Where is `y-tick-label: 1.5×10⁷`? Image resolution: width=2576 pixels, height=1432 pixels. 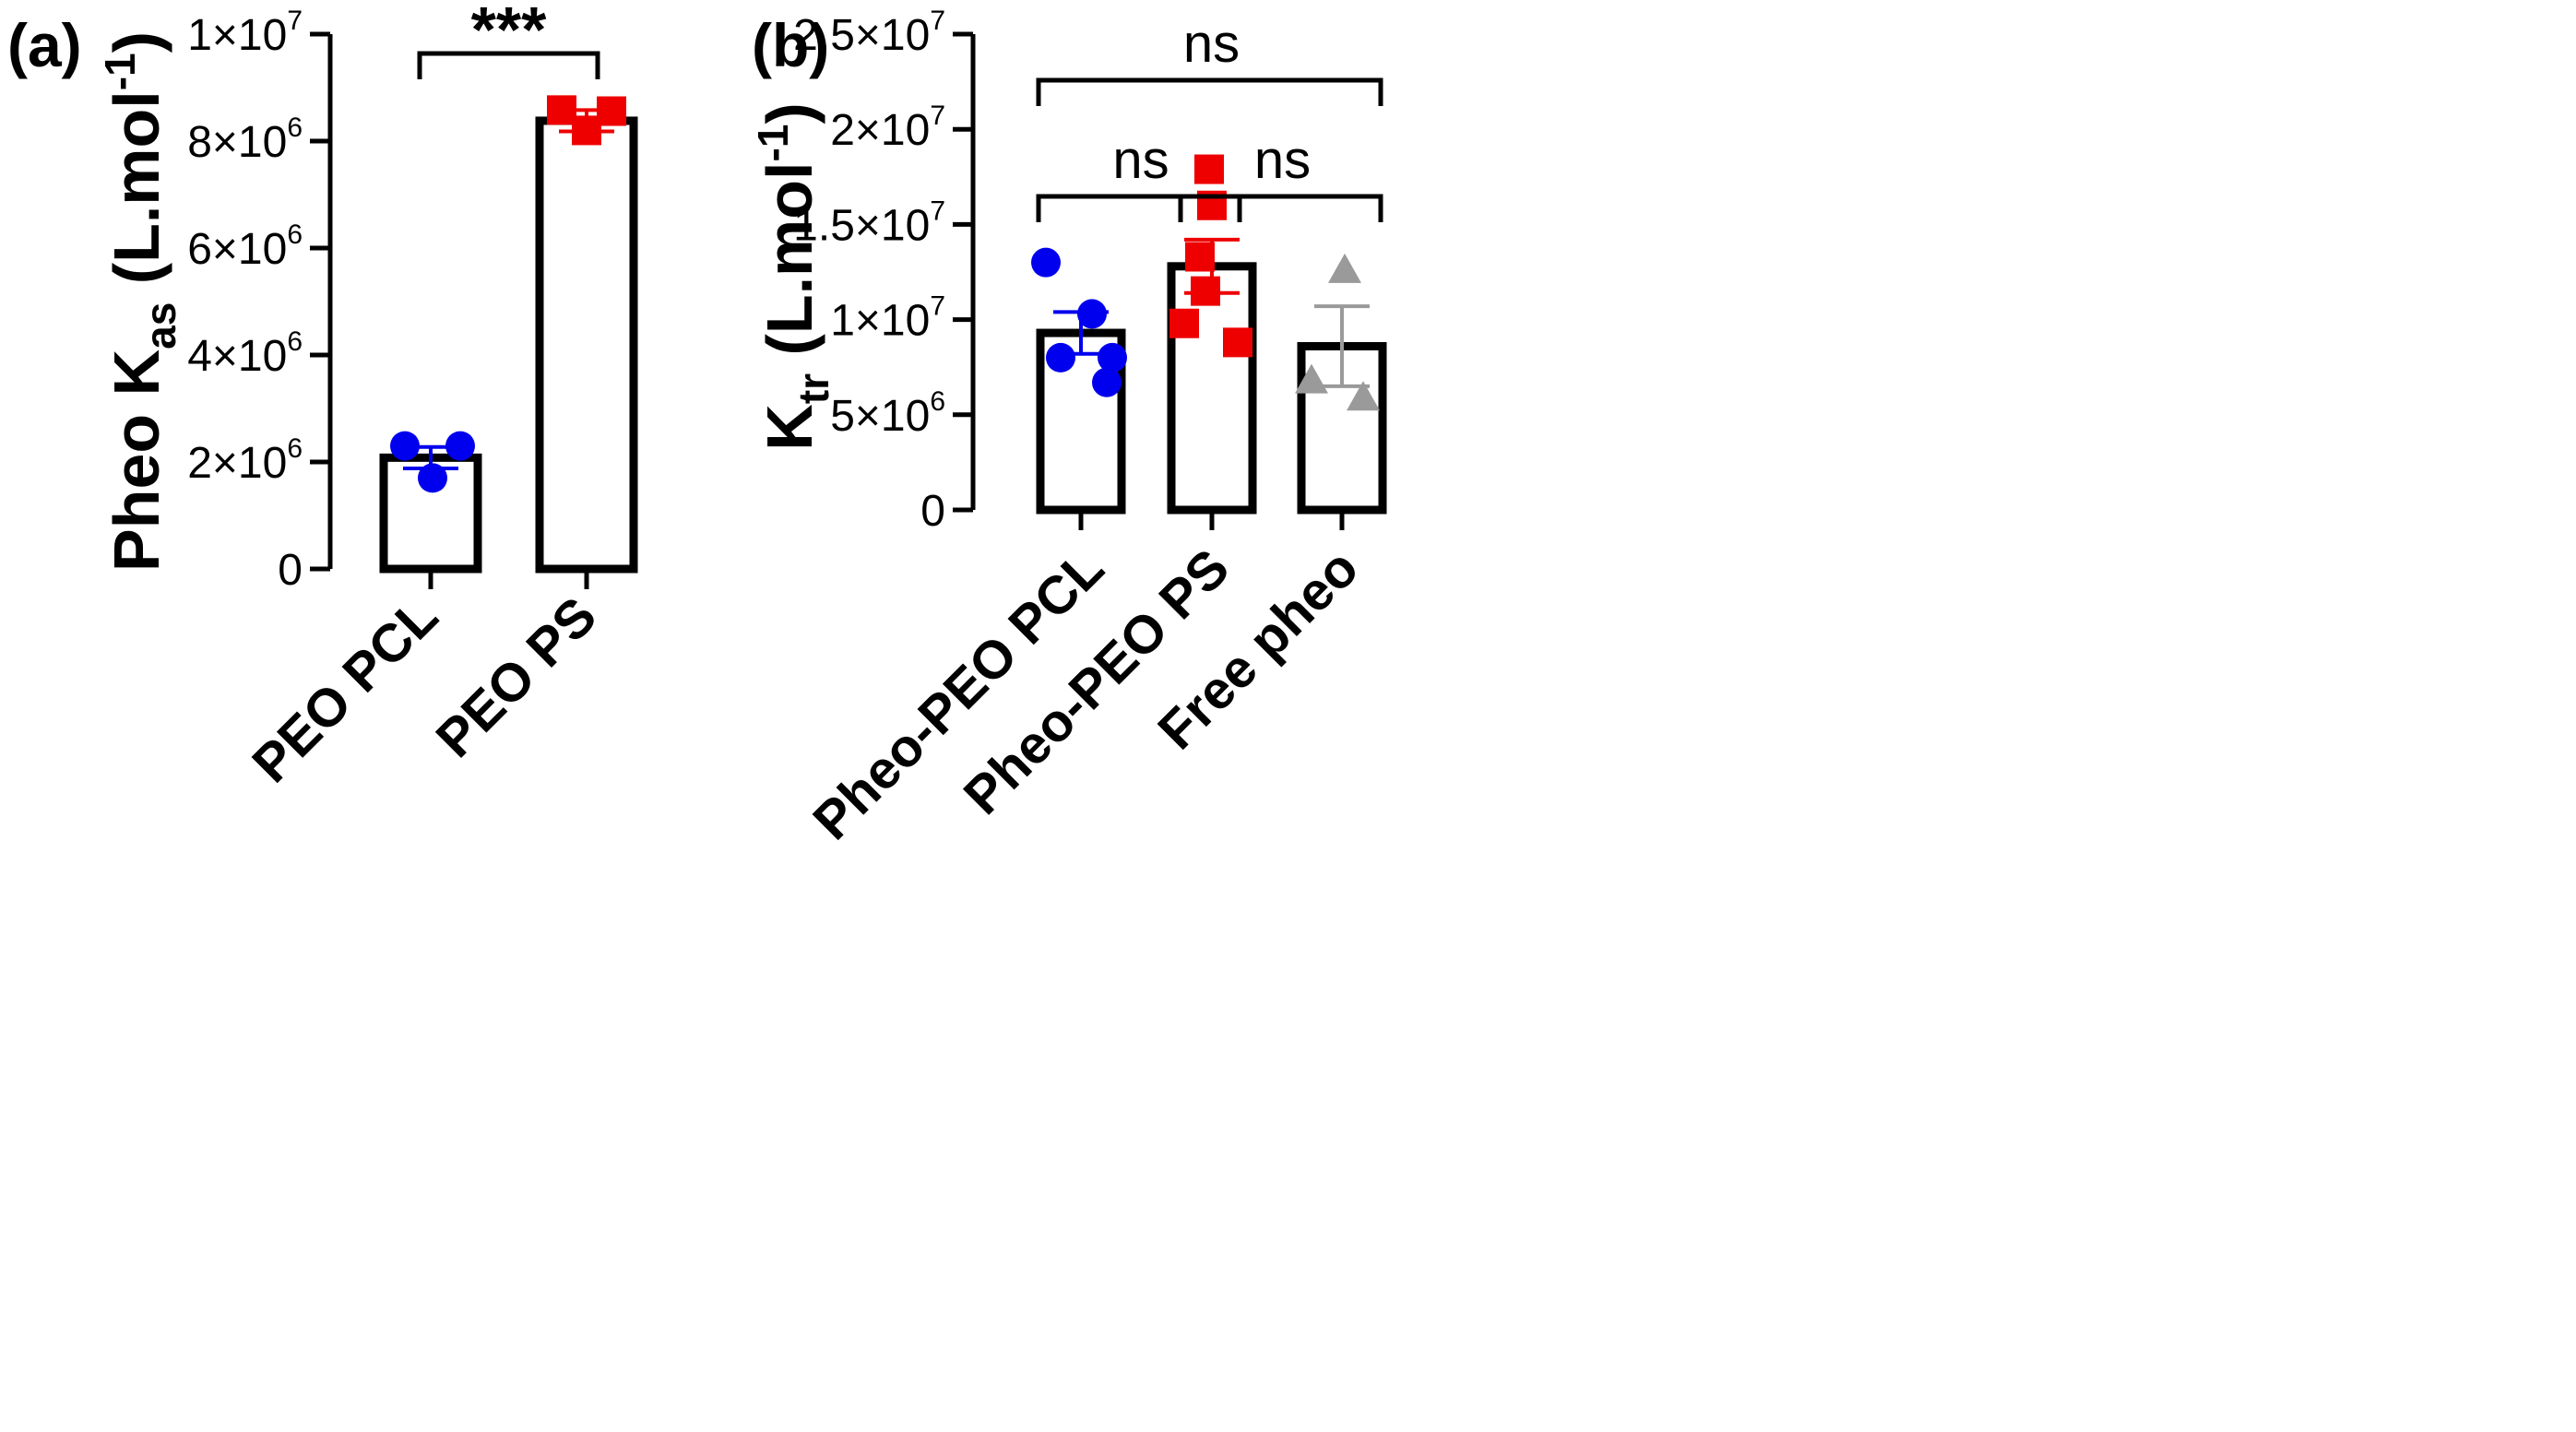
y-tick-label: 1.5×10⁷ is located at coordinates (869, 222).